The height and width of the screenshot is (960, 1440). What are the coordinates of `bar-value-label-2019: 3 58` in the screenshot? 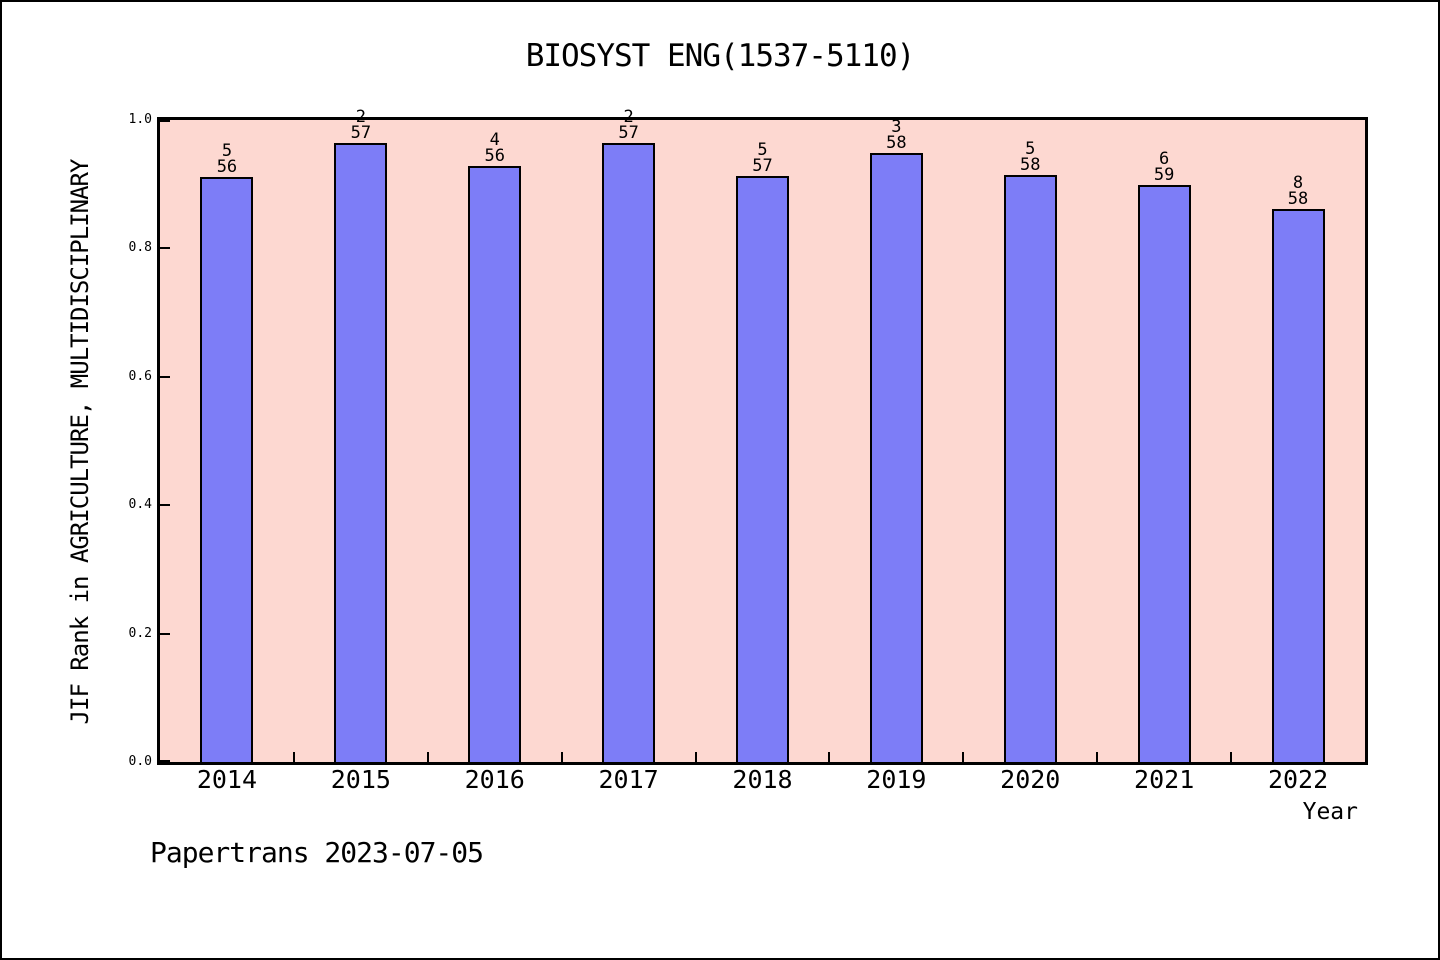 It's located at (896, 135).